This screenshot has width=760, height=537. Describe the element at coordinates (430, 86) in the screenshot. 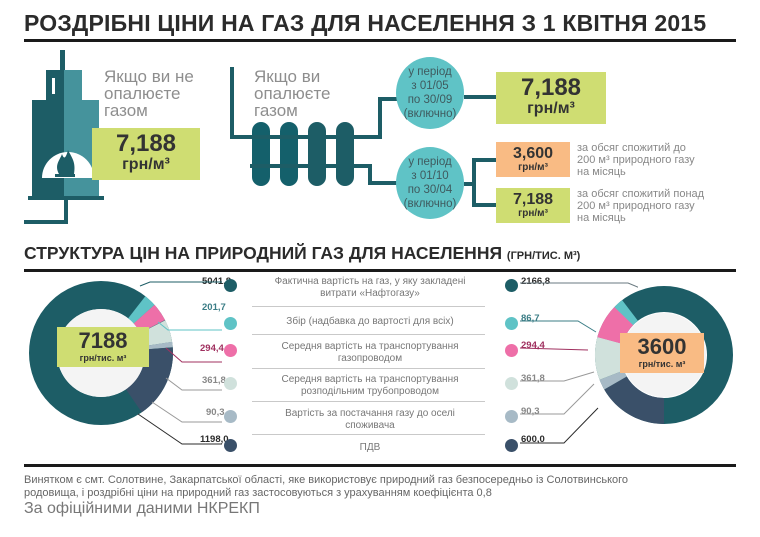

I see `period-text: з 01/05` at that location.